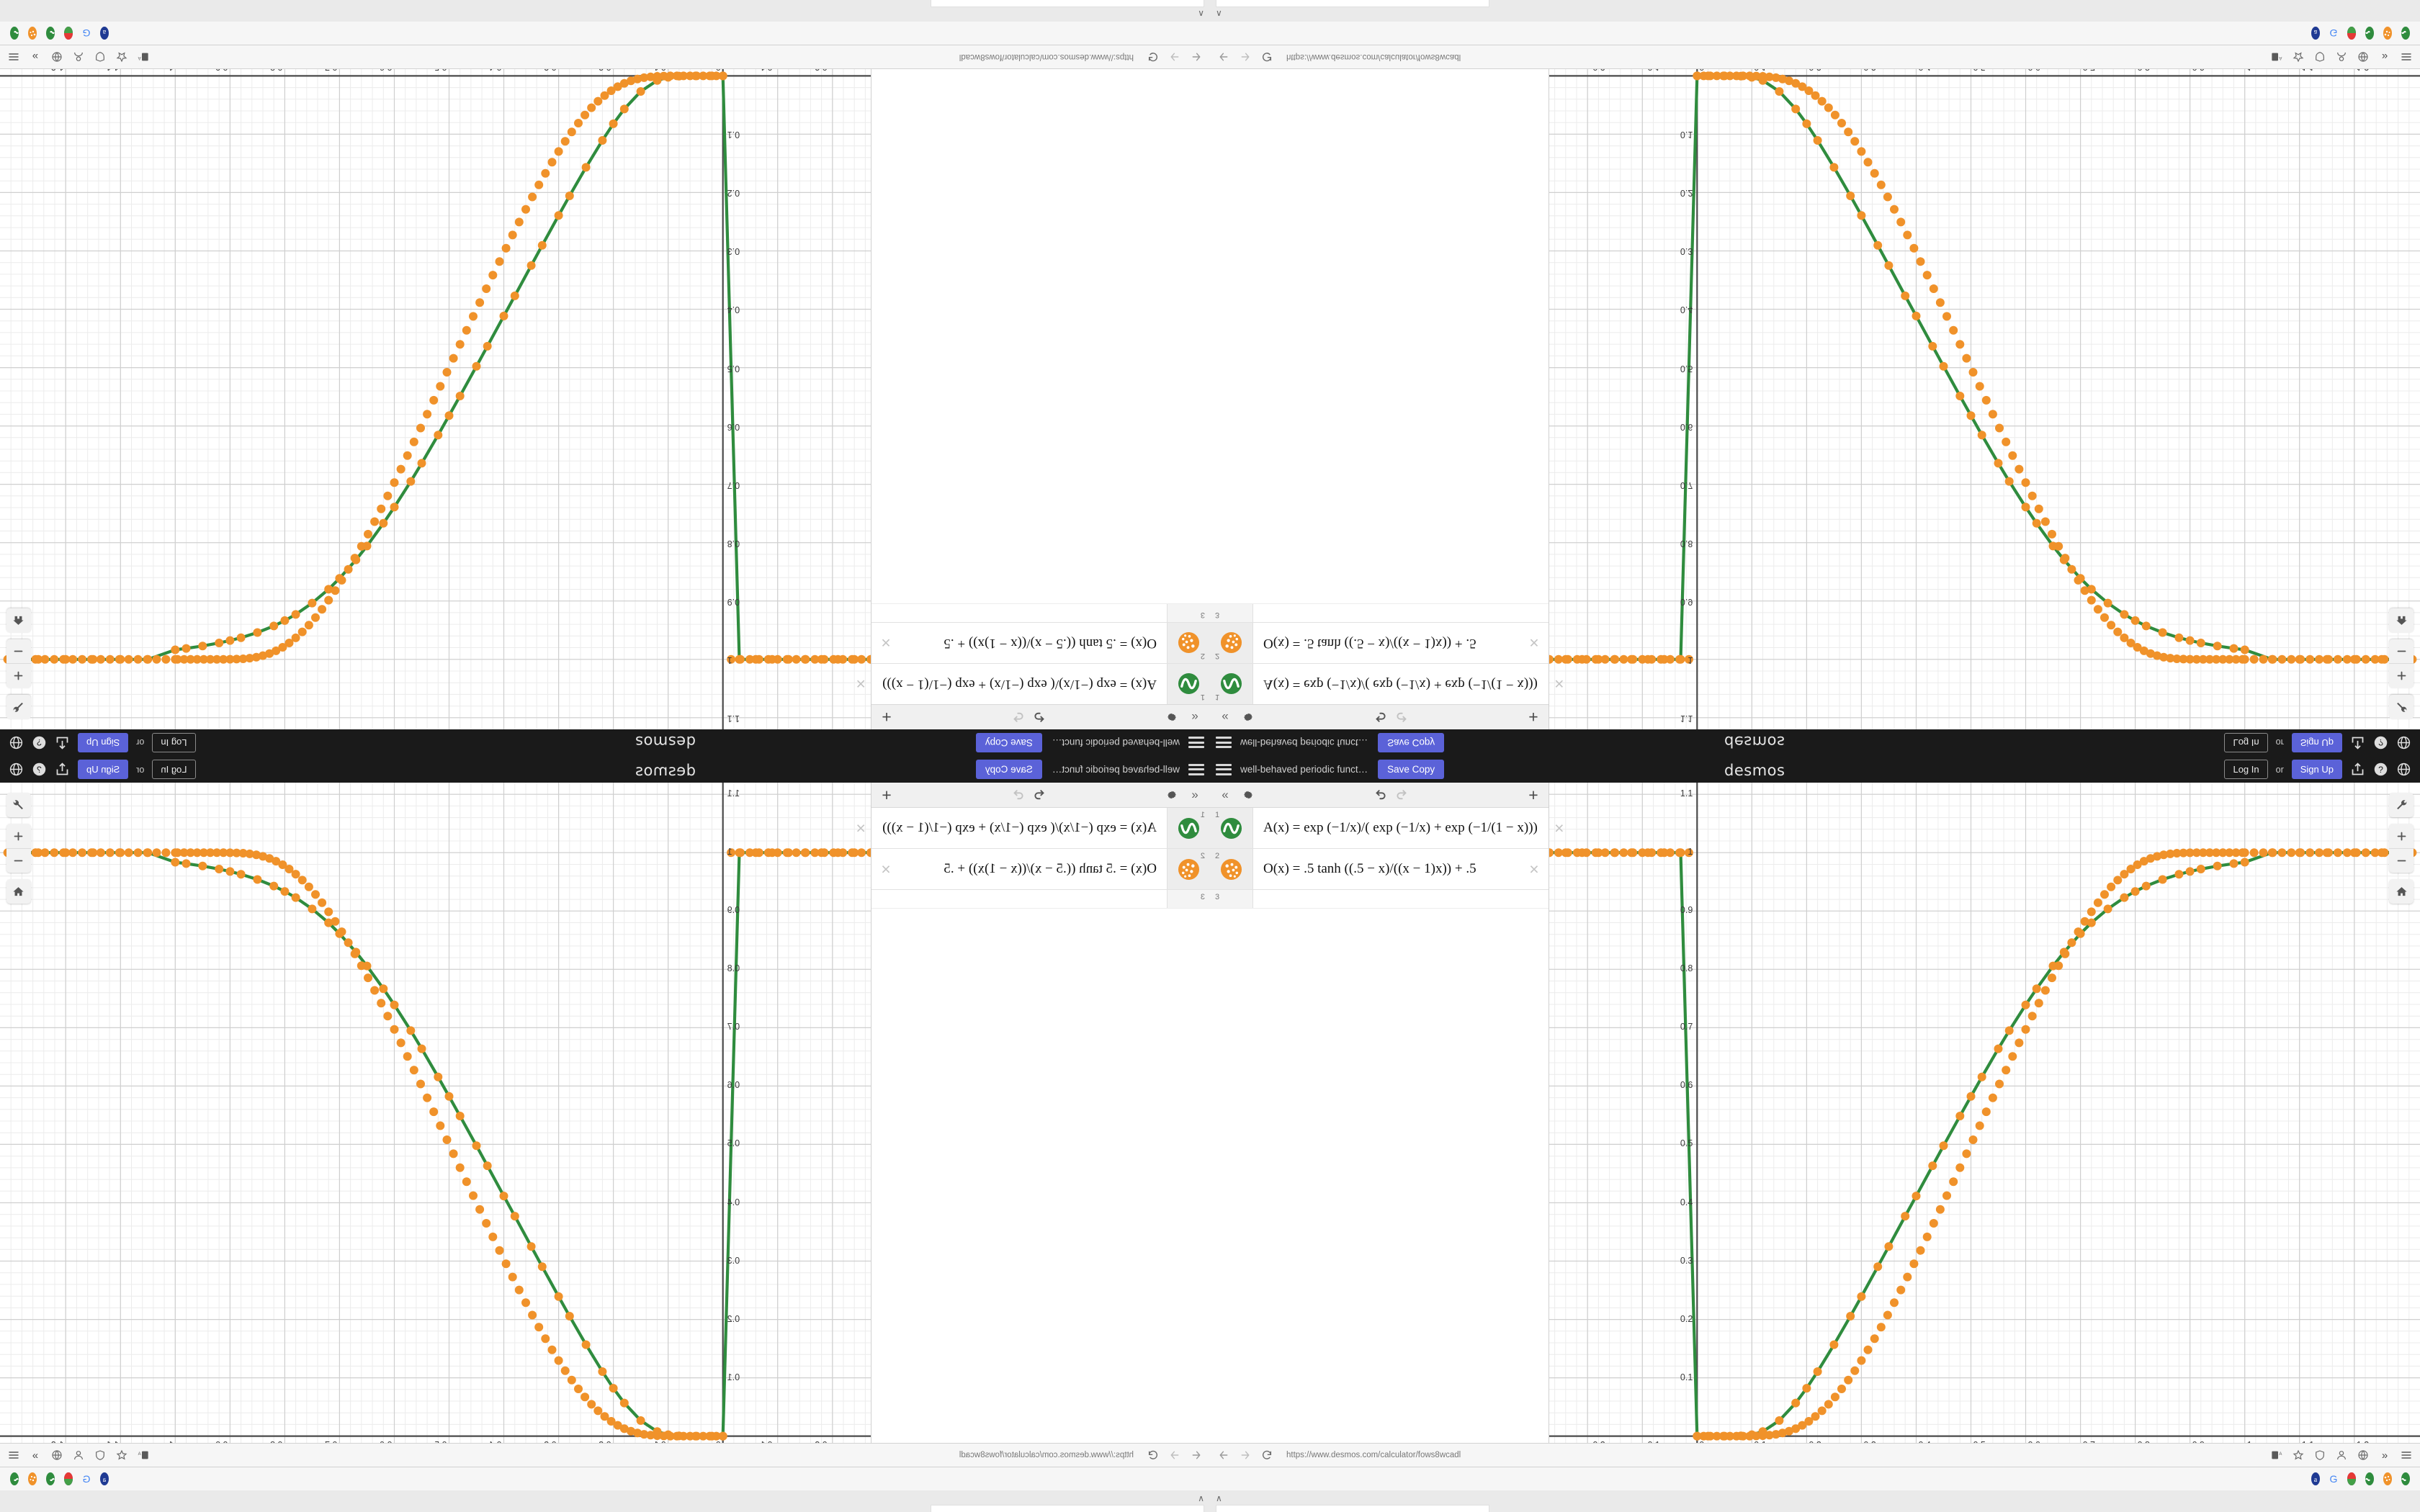  What do you see at coordinates (1379, 612) in the screenshot?
I see `expression-row-empty: 3` at bounding box center [1379, 612].